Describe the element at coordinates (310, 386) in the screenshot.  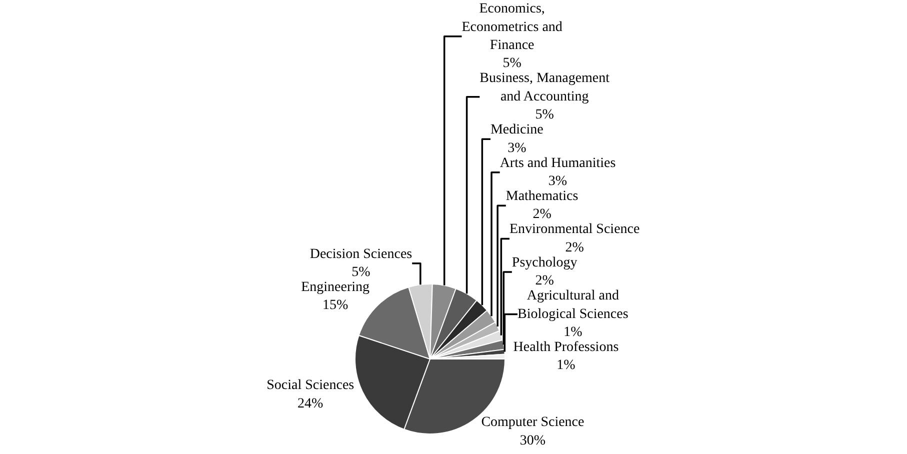
I see `slice-label: Social Sciences` at that location.